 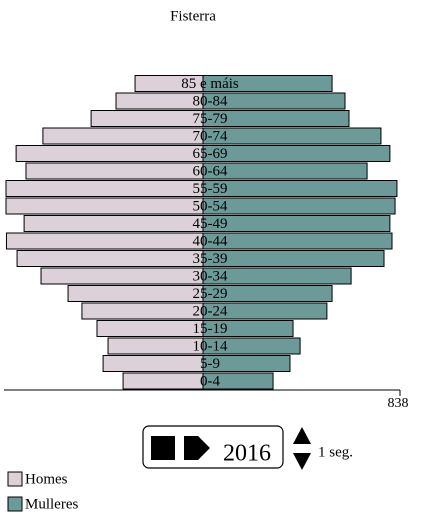 What do you see at coordinates (210, 189) in the screenshot?
I see `age-label: 55-59` at bounding box center [210, 189].